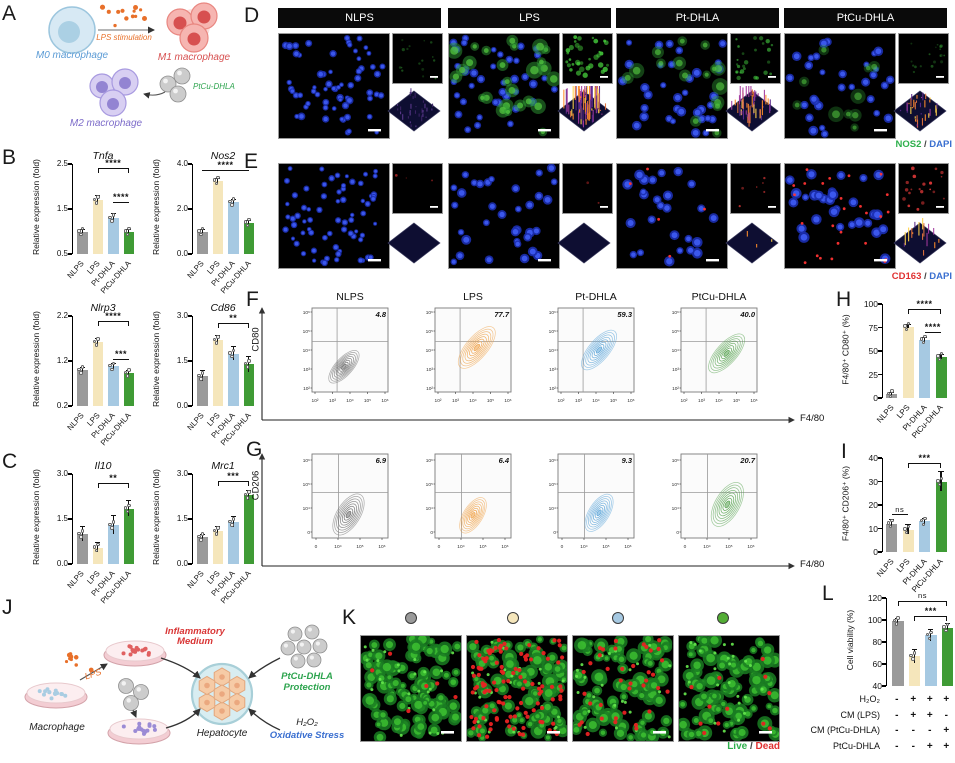 Image resolution: width=955 pixels, height=763 pixels. Describe the element at coordinates (872, 276) in the screenshot. I see `cd163-dapi-legend: CD163 / DAPI` at that location.